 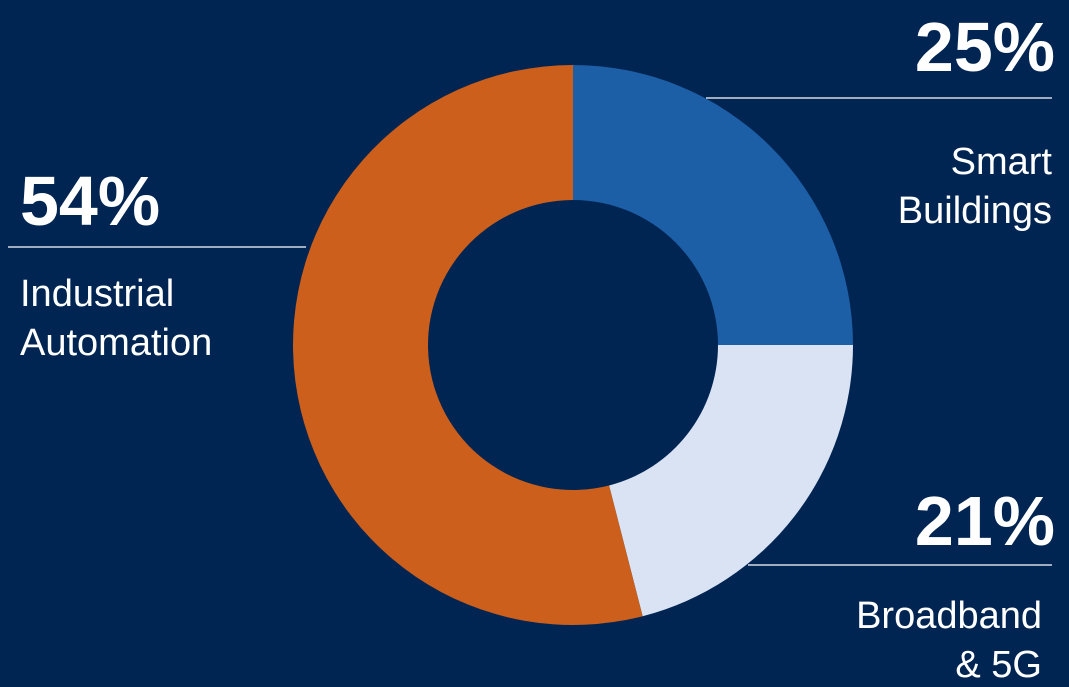 I want to click on slice-percent-broadband-5g: 21%, so click(x=984, y=521).